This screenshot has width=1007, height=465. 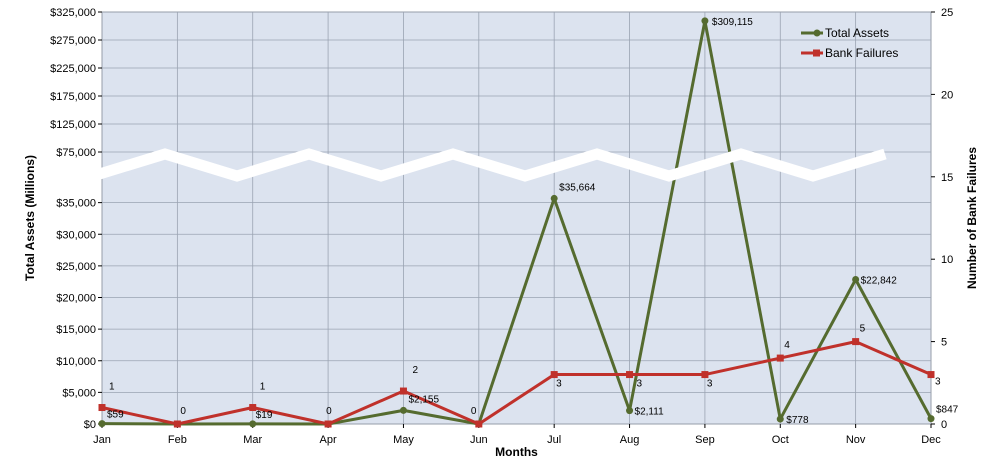 I want to click on data-label-total-assets: $309,115, so click(x=732, y=22).